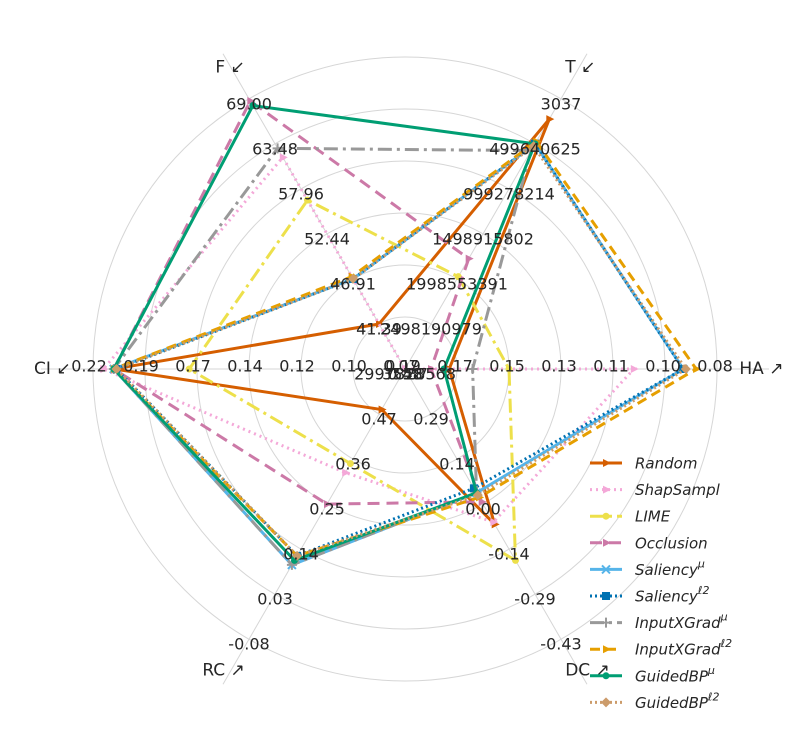  What do you see at coordinates (681, 621) in the screenshot?
I see `legend-label: InputXGradμ` at bounding box center [681, 621].